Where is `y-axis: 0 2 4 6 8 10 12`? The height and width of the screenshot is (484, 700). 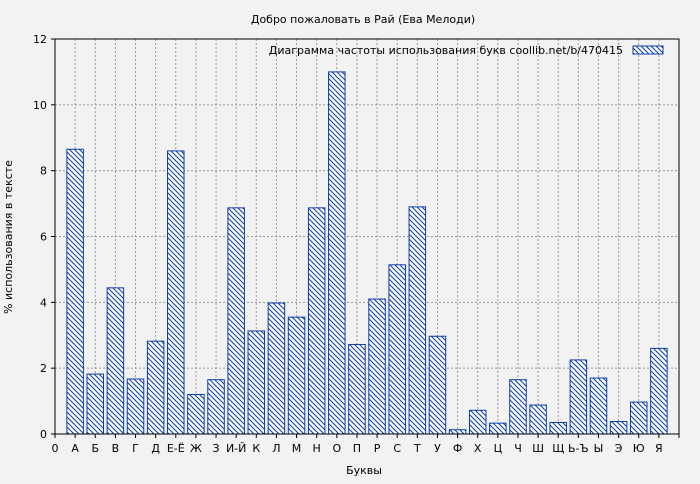
y-axis: 0 2 4 6 8 10 12 is located at coordinates (44, 237).